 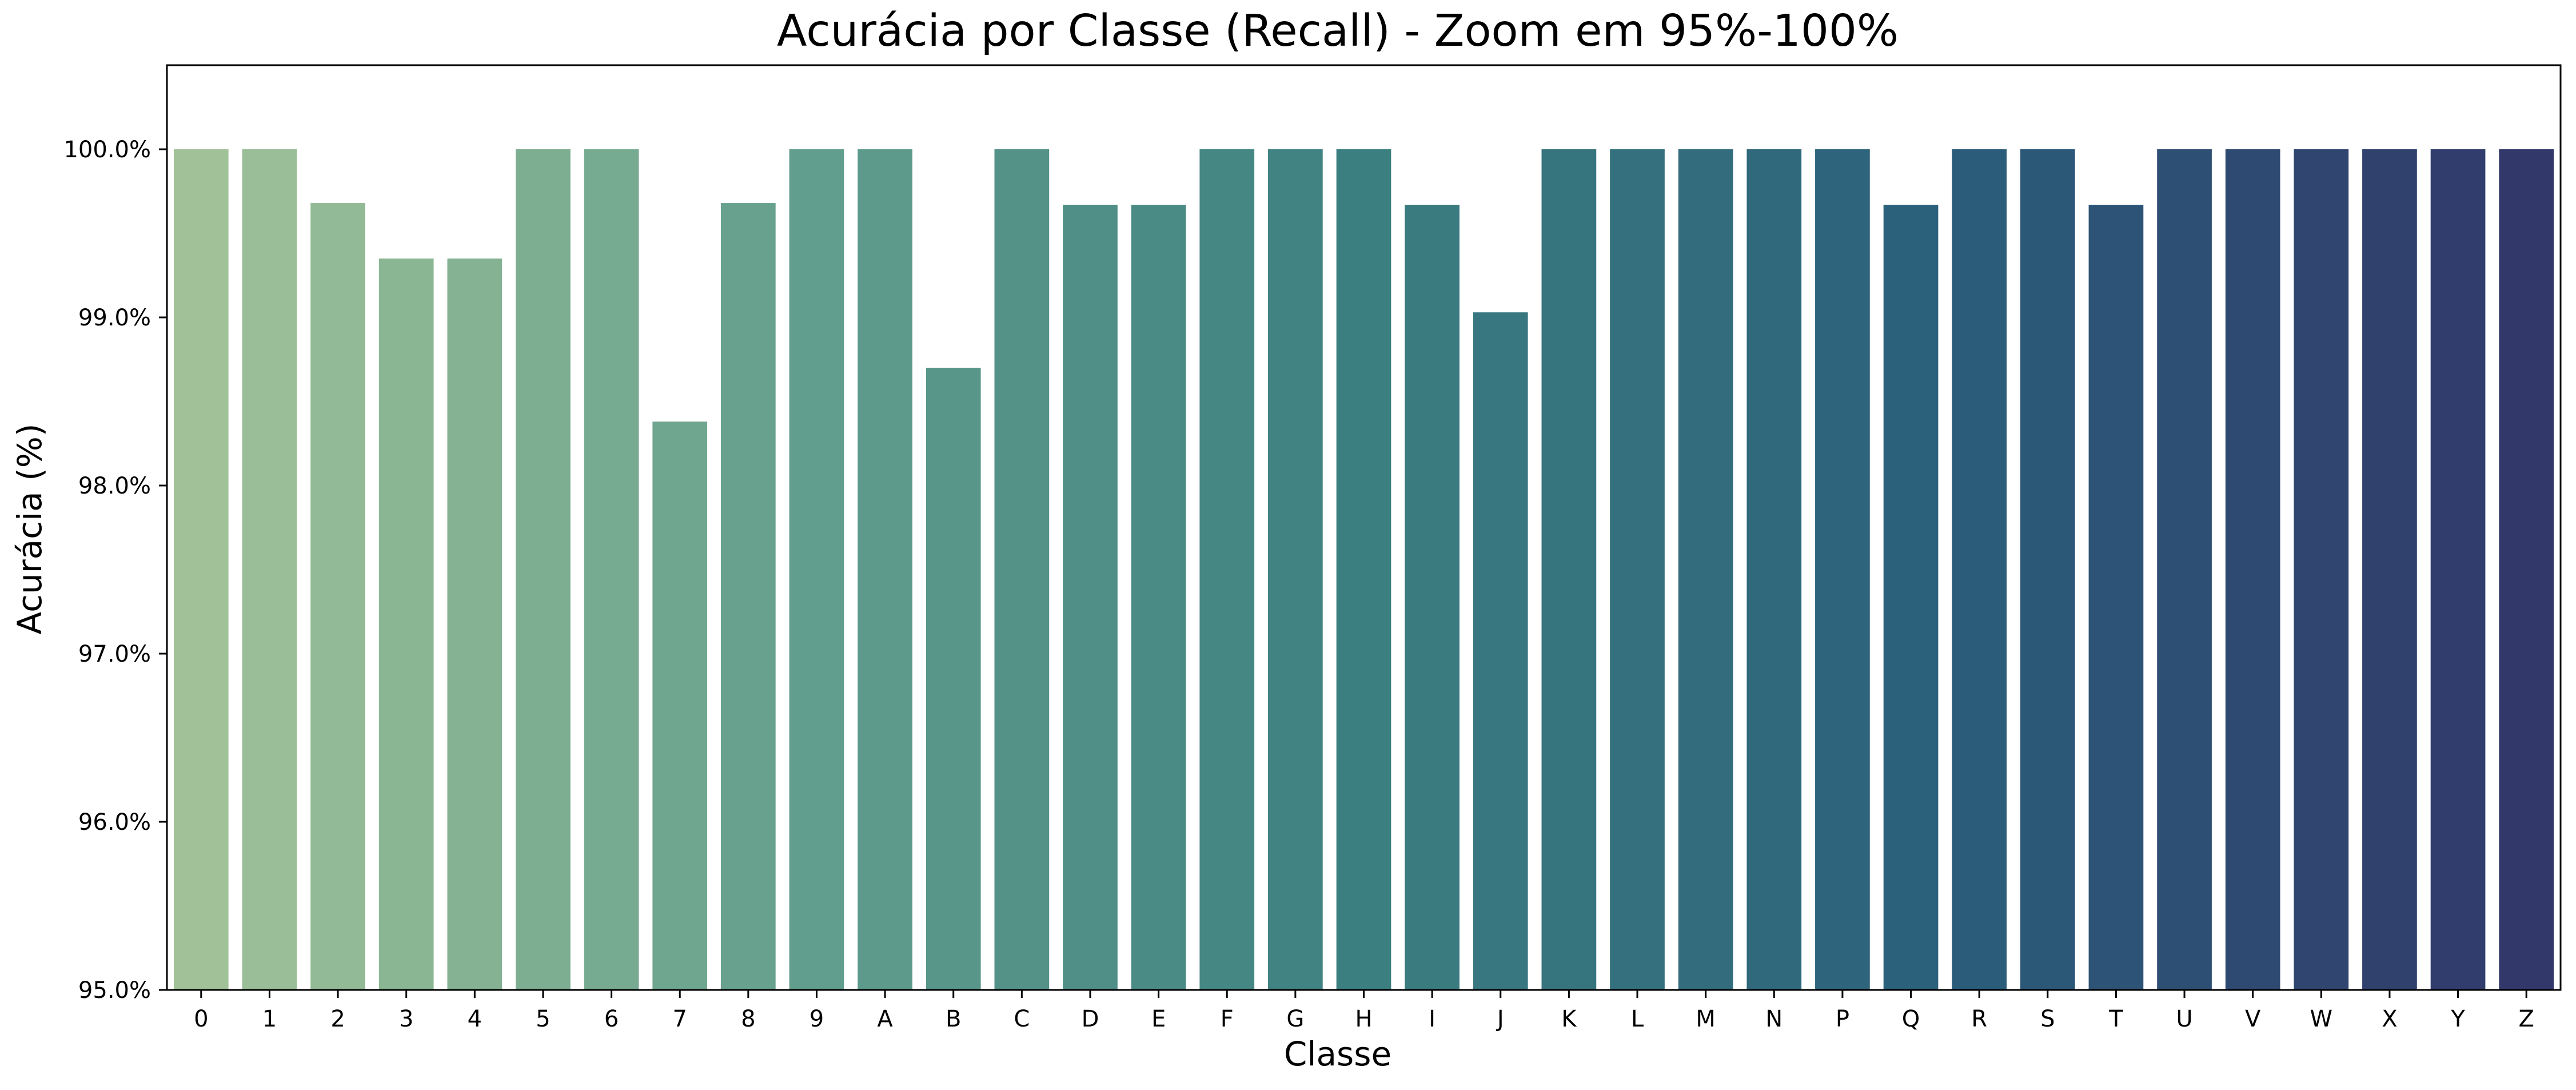 I want to click on bar-I, so click(x=1432, y=597).